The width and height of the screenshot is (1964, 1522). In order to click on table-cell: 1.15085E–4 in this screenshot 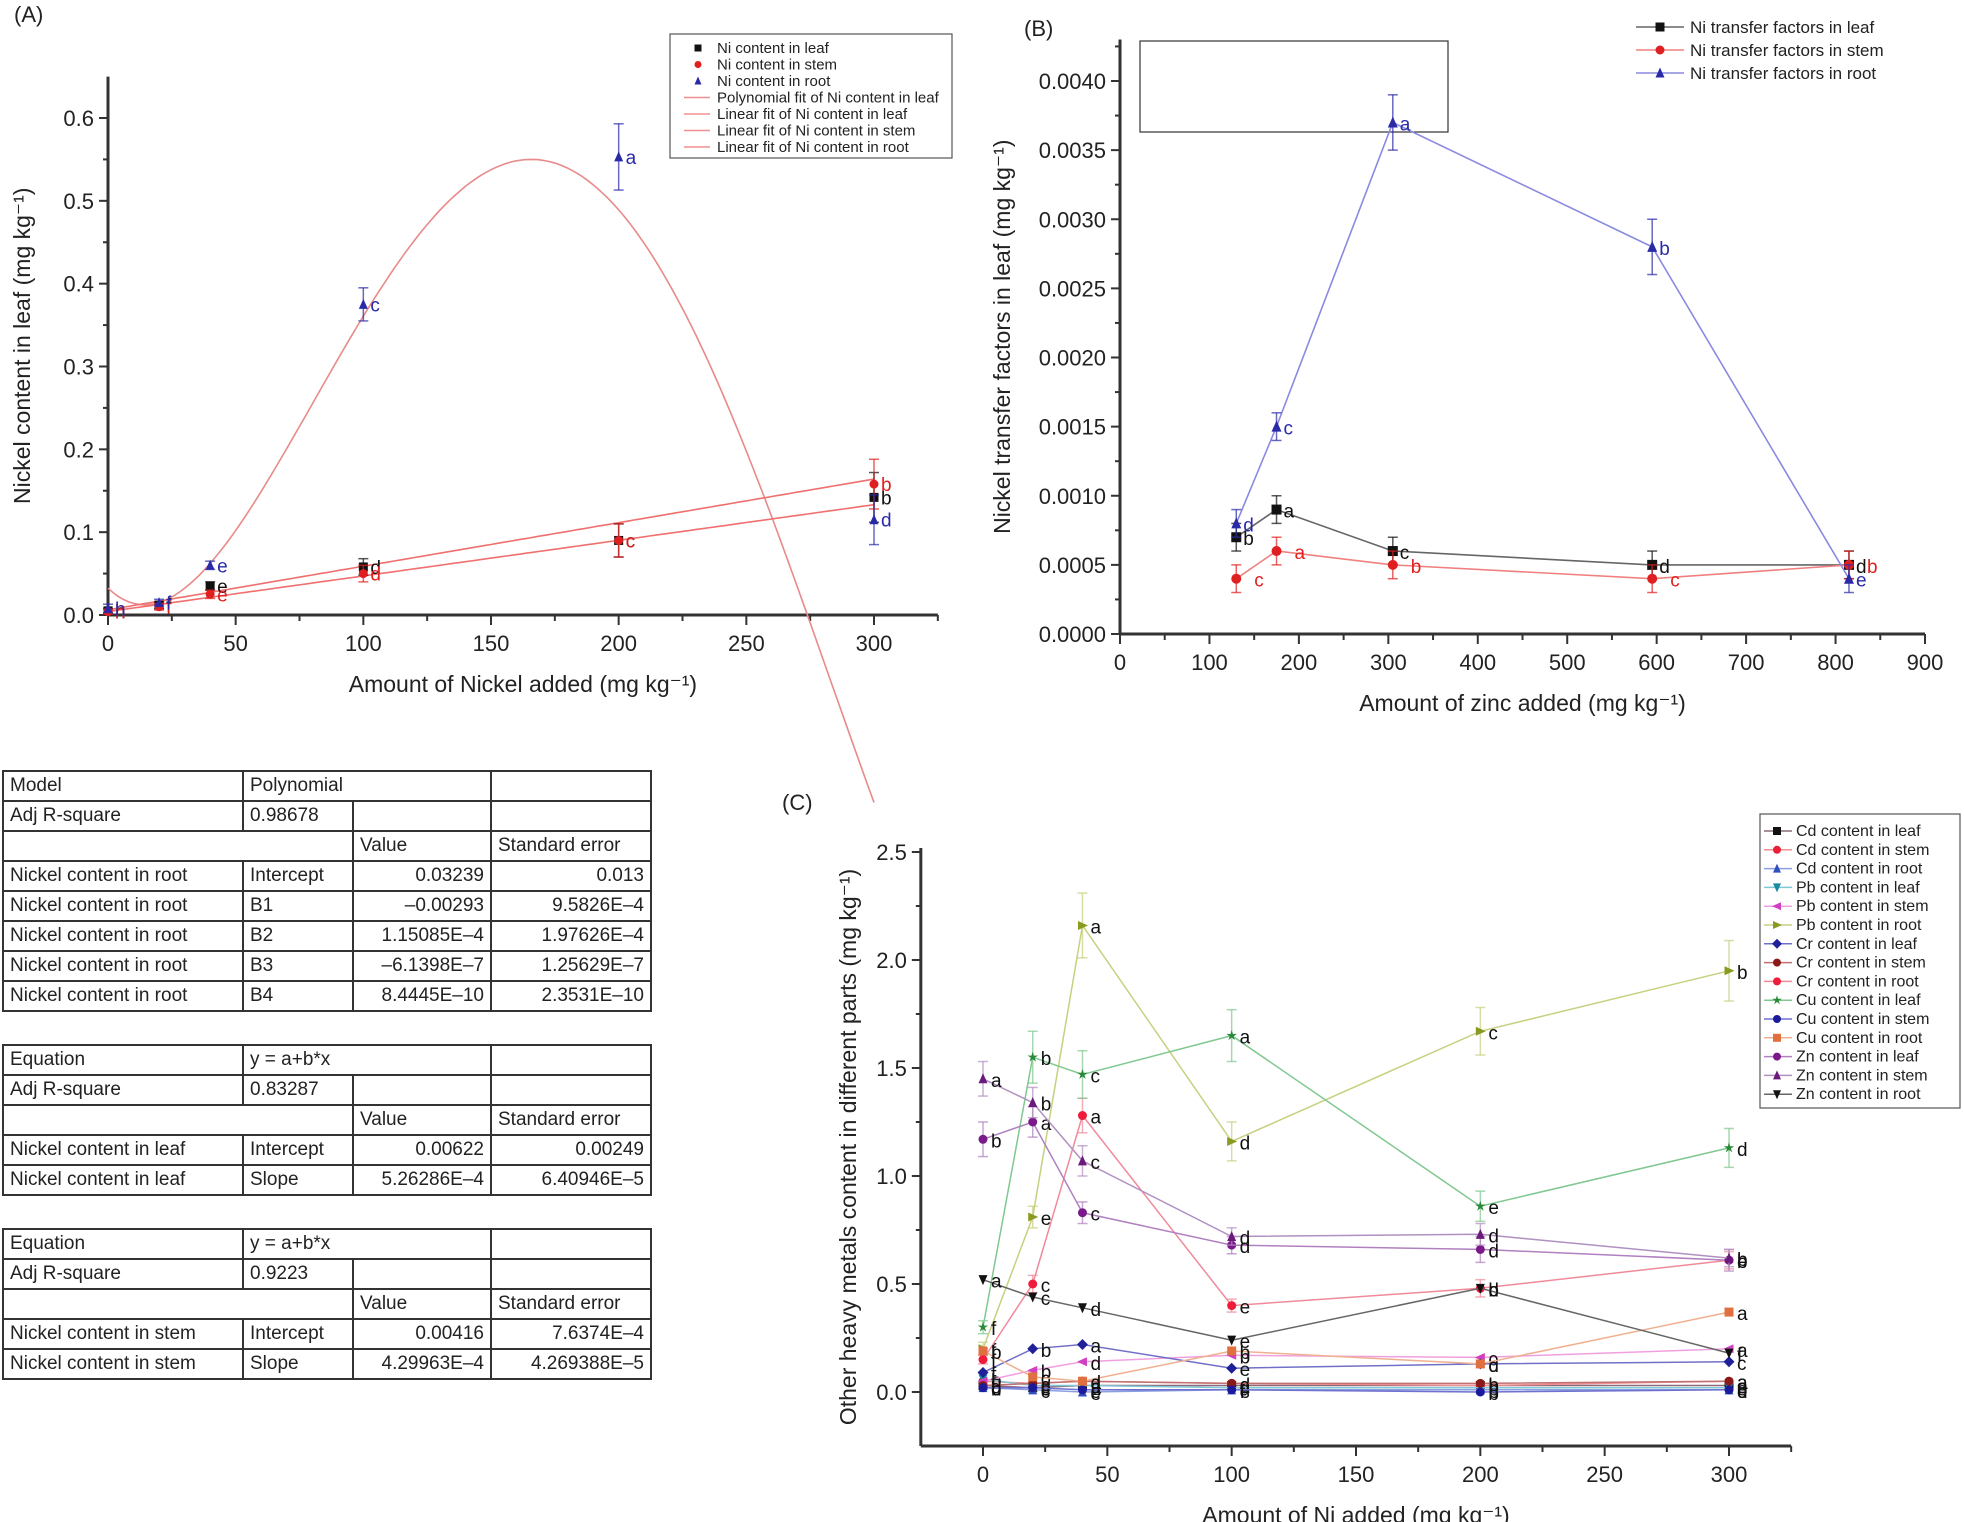, I will do `click(422, 936)`.